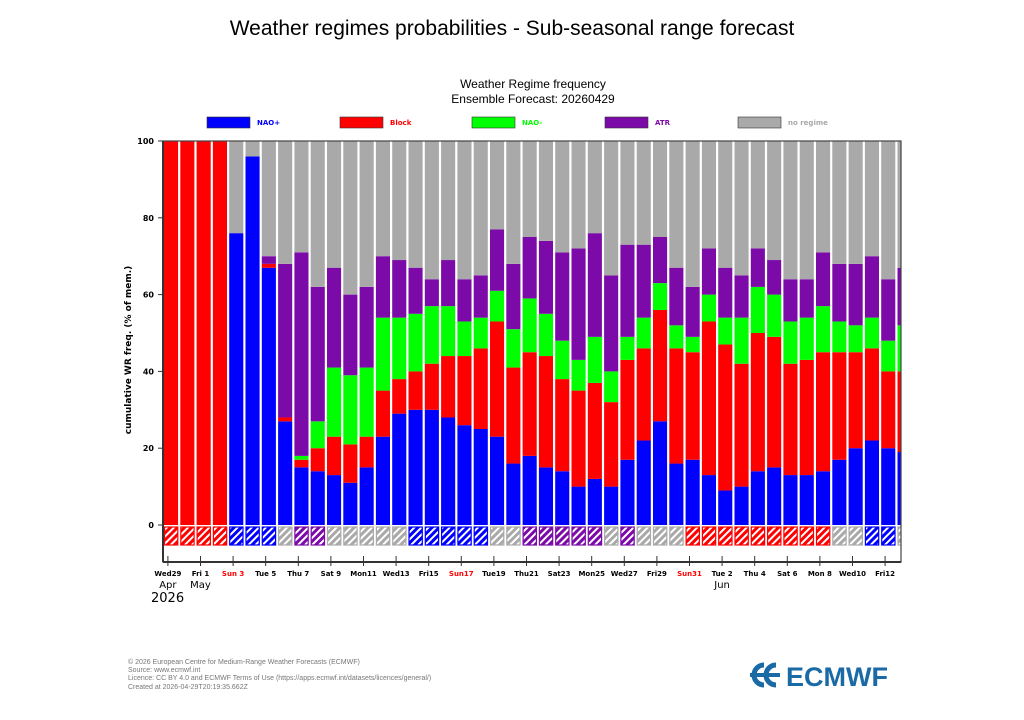  I want to click on y-tick-label: 0, so click(151, 525).